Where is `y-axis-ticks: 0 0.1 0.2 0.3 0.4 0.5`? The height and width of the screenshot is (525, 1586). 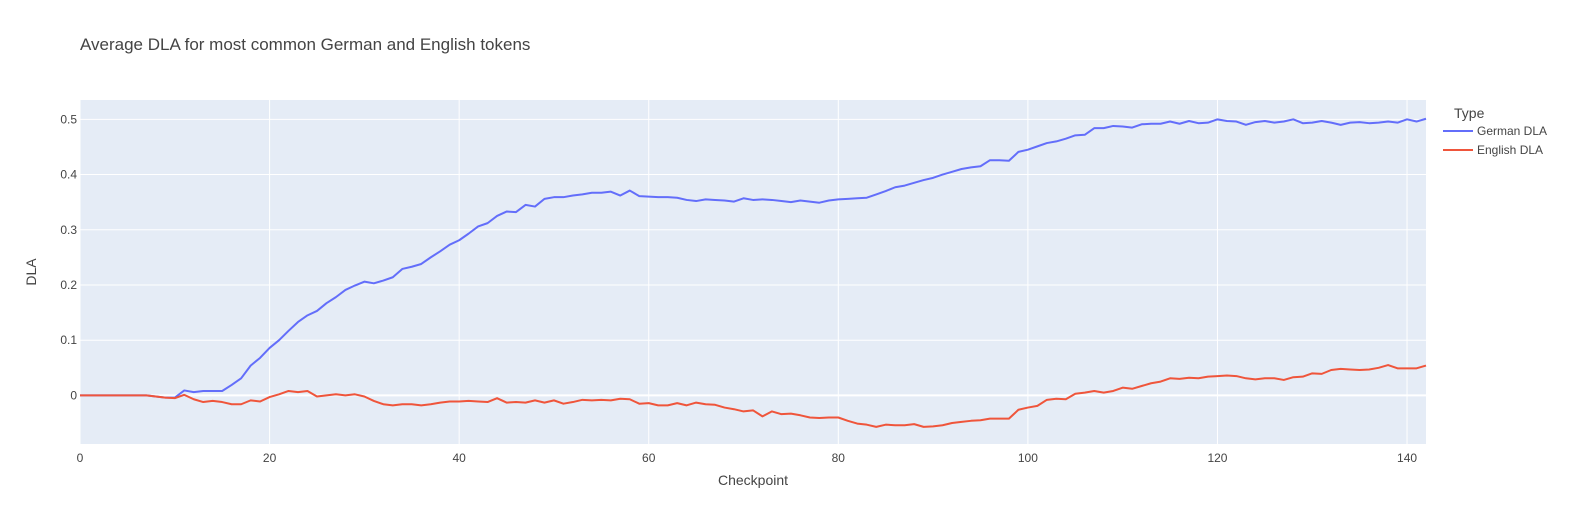
y-axis-ticks: 0 0.1 0.2 0.3 0.4 0.5 is located at coordinates (68, 257).